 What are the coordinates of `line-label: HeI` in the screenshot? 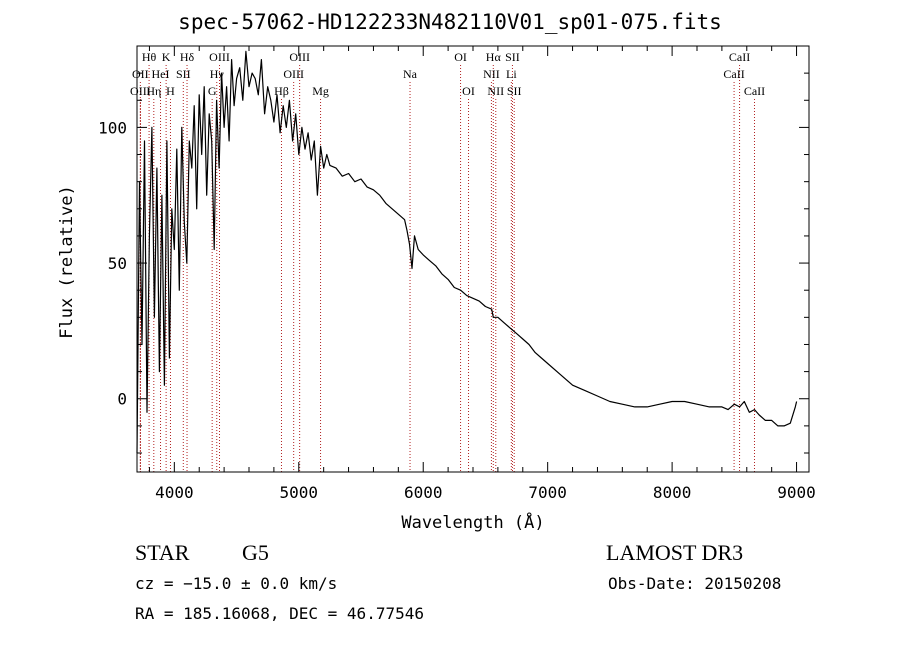 It's located at (161, 74).